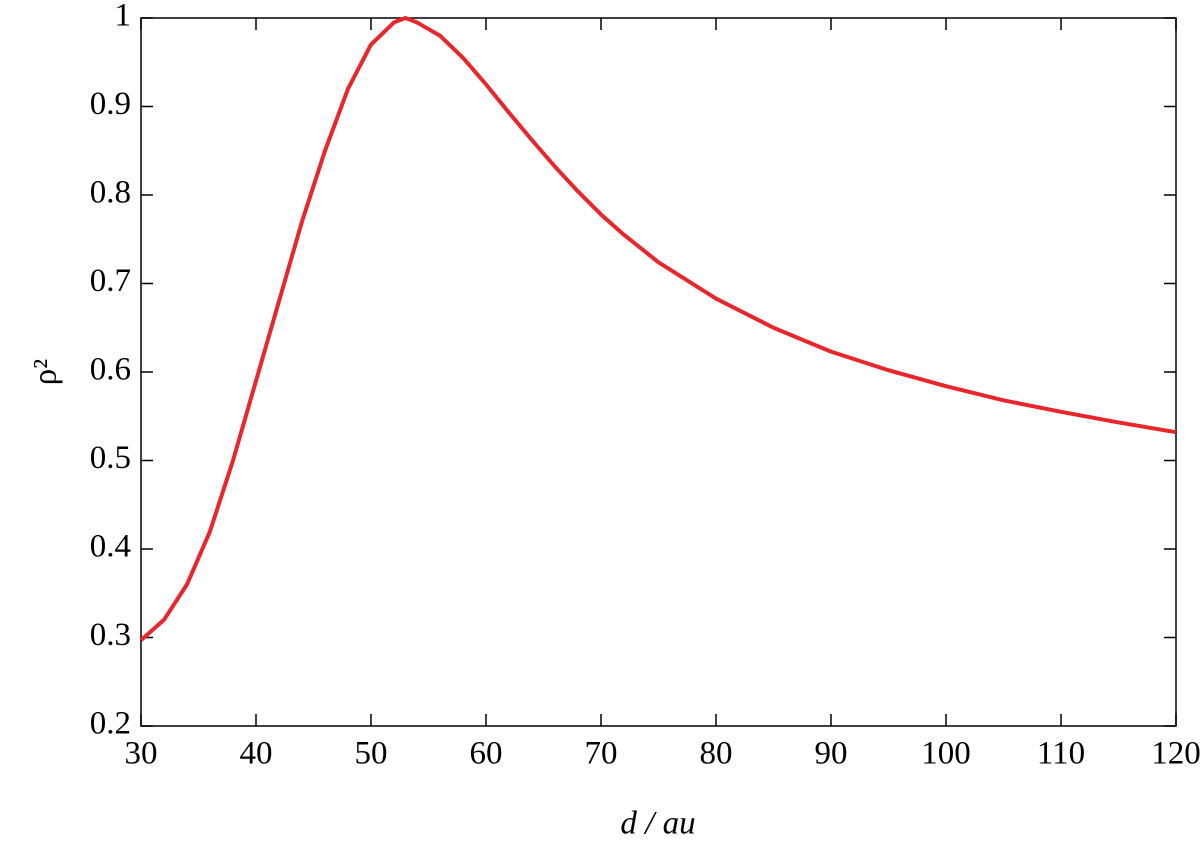 The image size is (1200, 851). What do you see at coordinates (946, 754) in the screenshot?
I see `x-tick-label: 100` at bounding box center [946, 754].